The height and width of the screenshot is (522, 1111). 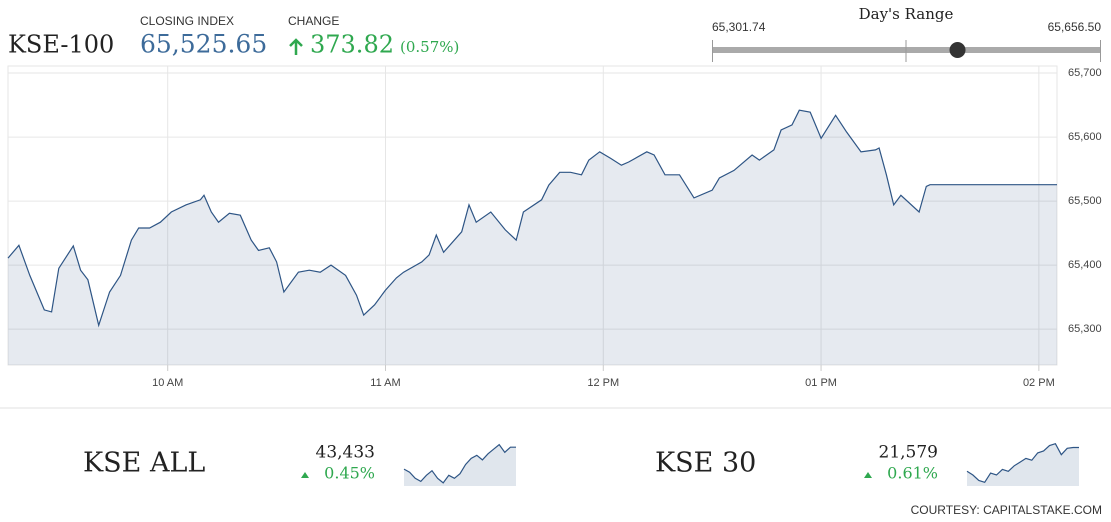 What do you see at coordinates (313, 21) in the screenshot?
I see `change-label: CHANGE` at bounding box center [313, 21].